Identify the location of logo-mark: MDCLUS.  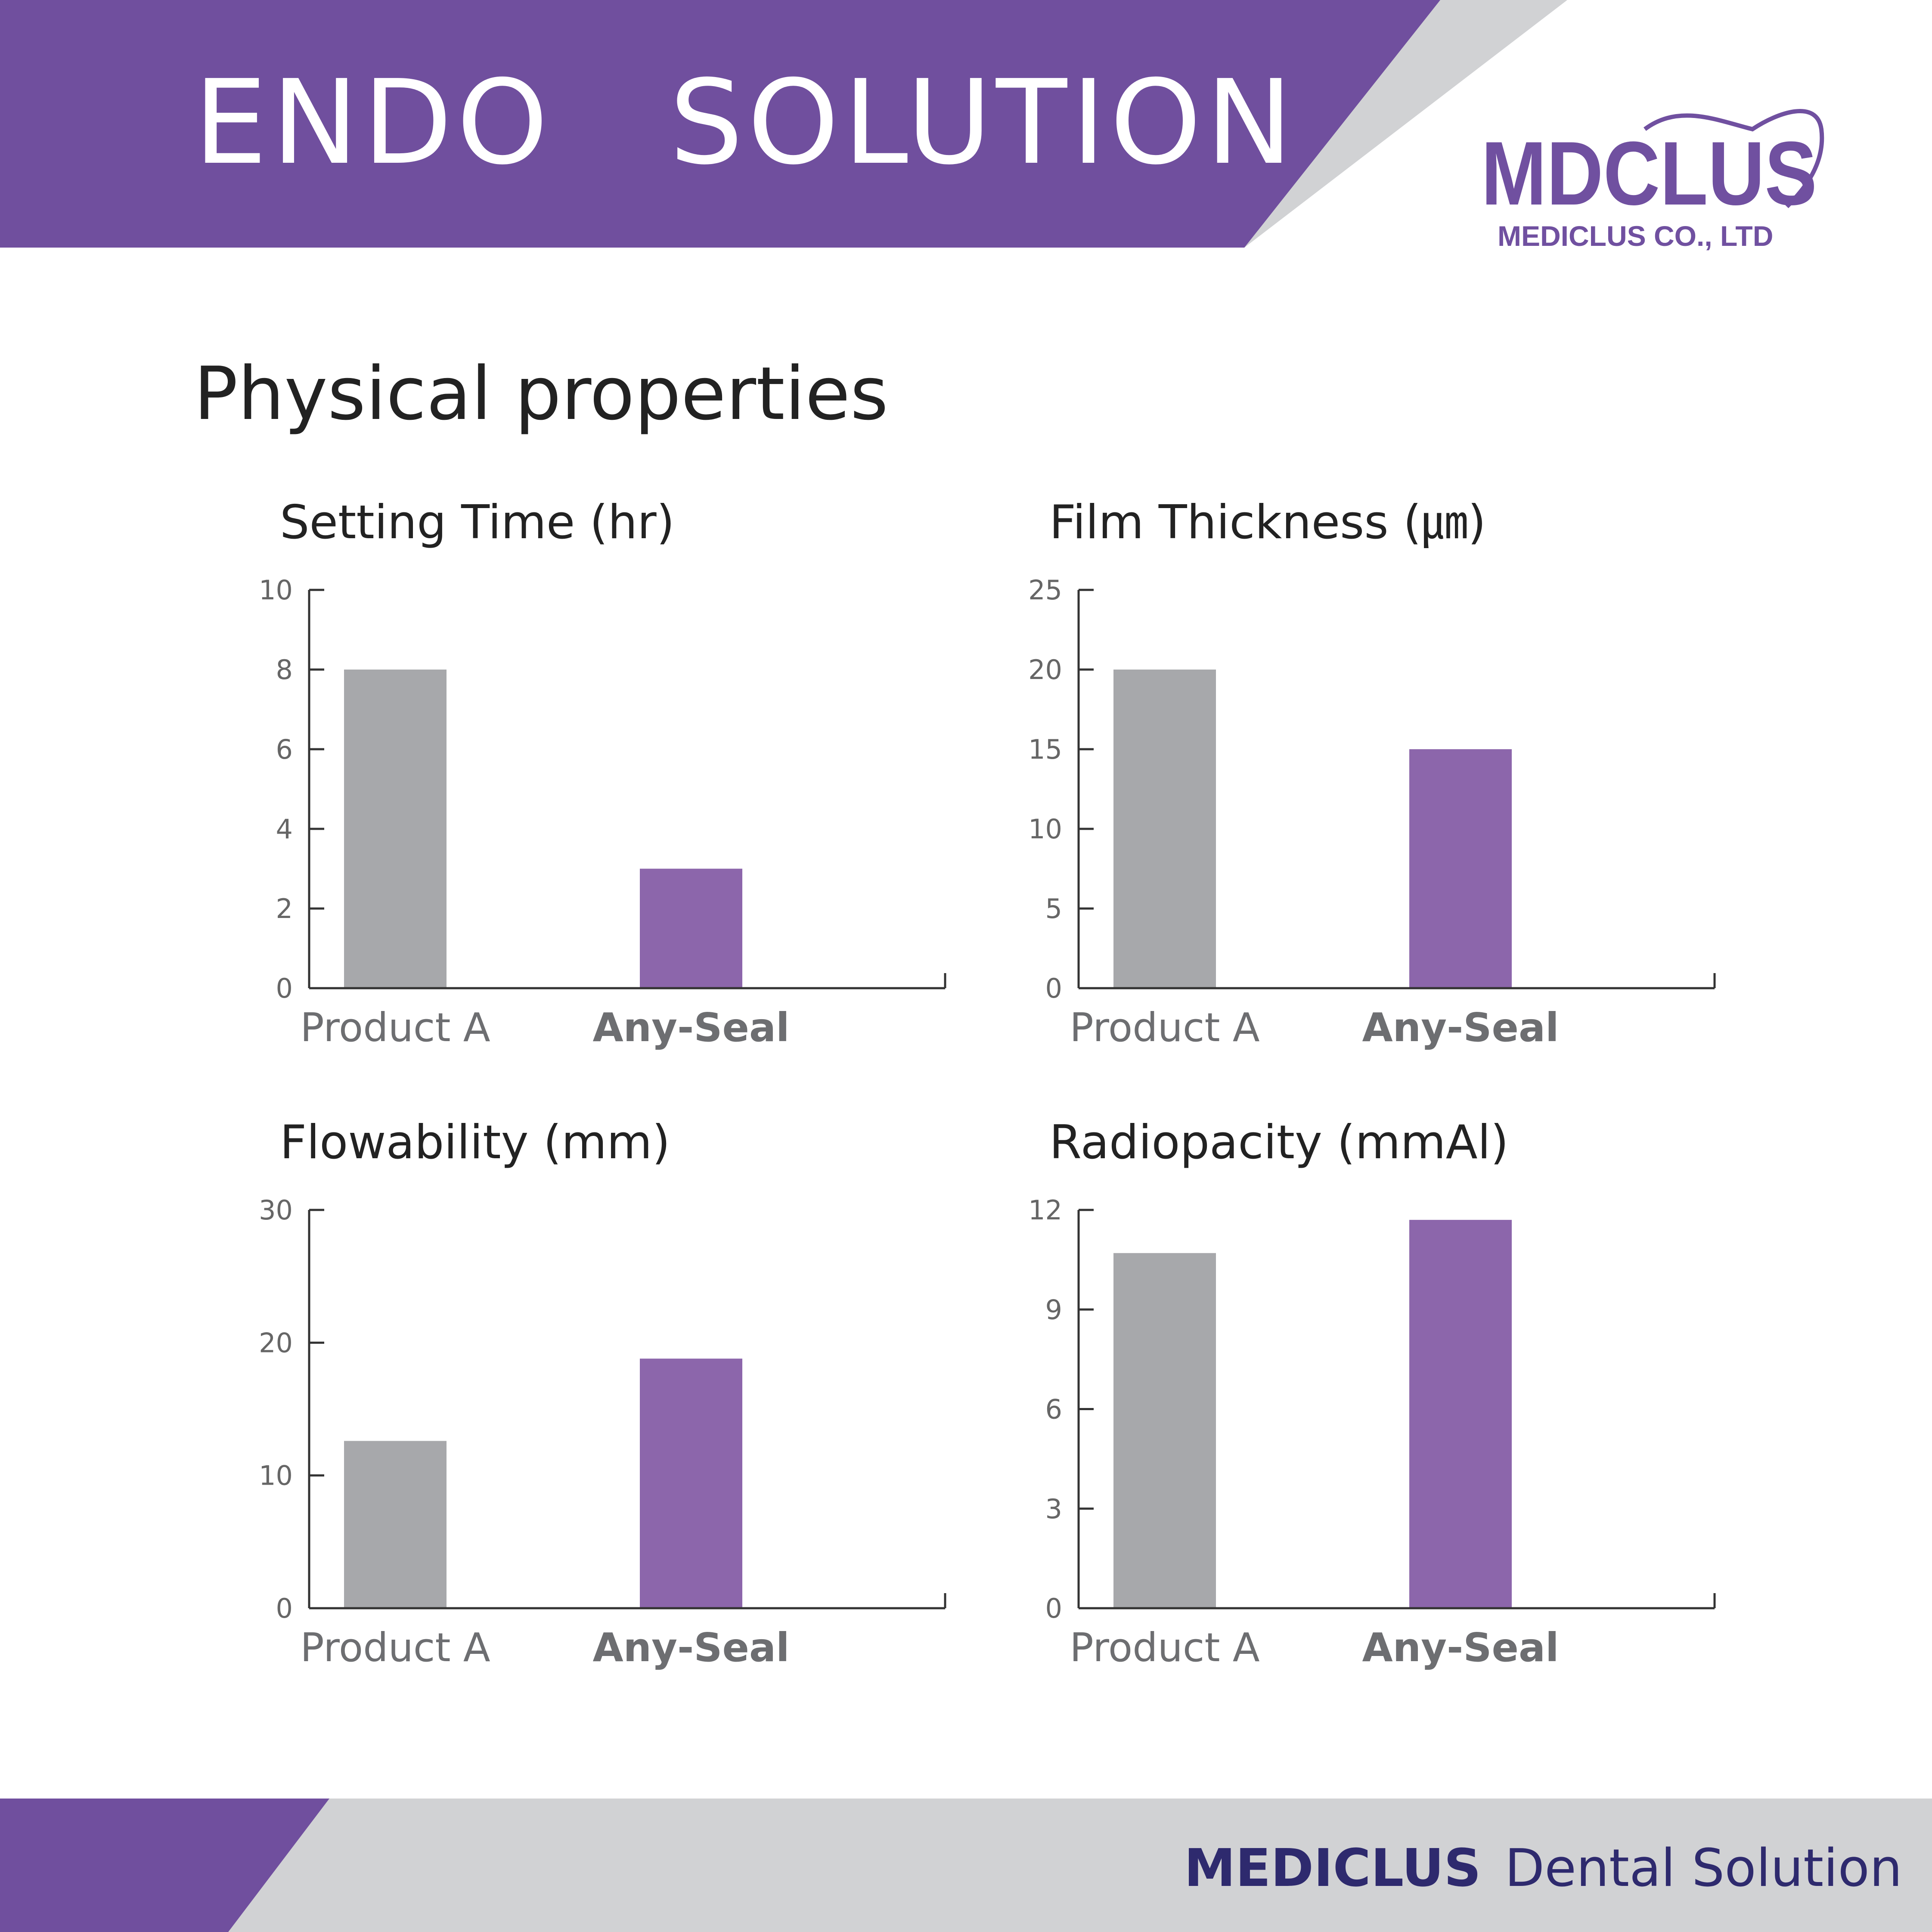
(1649, 173).